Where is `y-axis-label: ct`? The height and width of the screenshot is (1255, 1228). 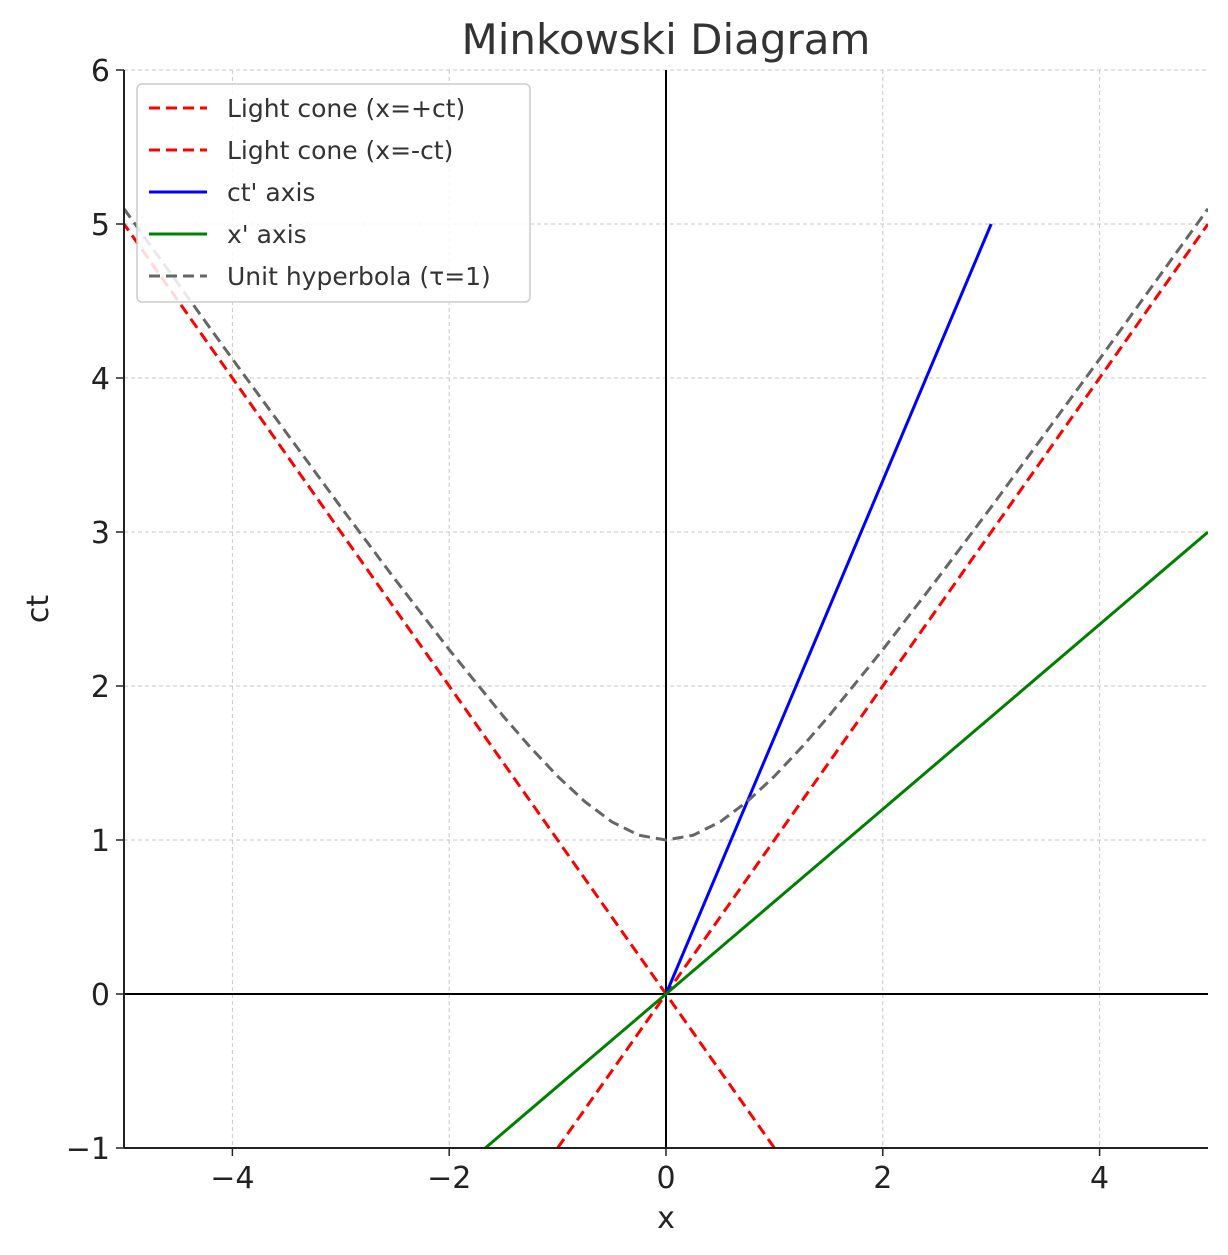 y-axis-label: ct is located at coordinates (38, 609).